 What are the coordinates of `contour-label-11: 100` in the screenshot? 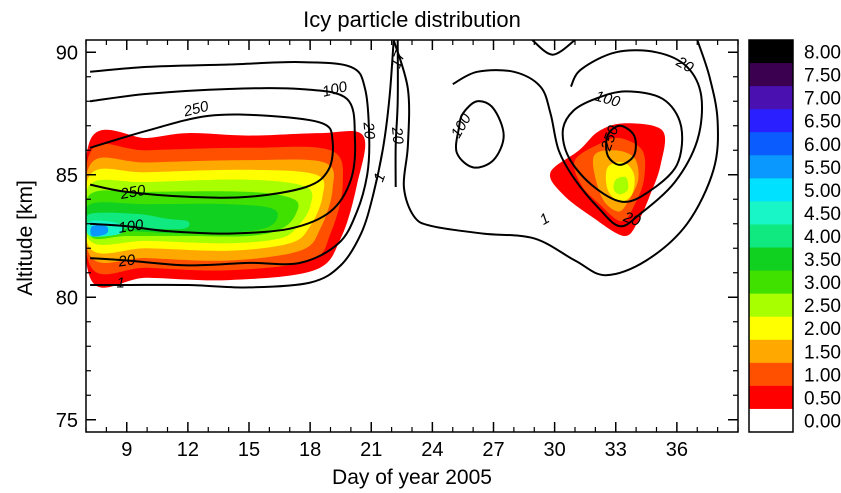 It's located at (607, 99).